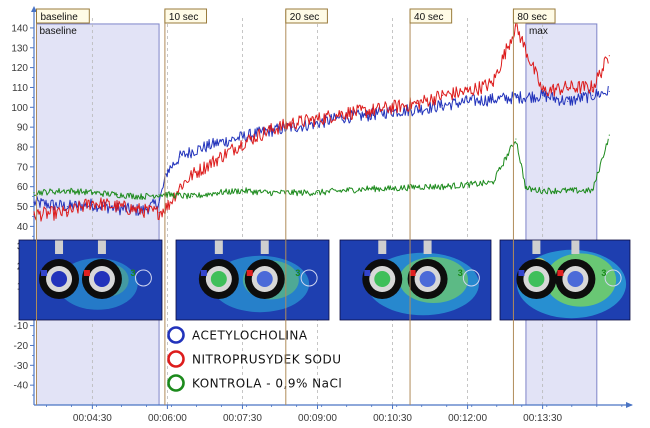 The width and height of the screenshot is (650, 428). I want to click on marker-label-5: 80 sec, so click(531, 17).